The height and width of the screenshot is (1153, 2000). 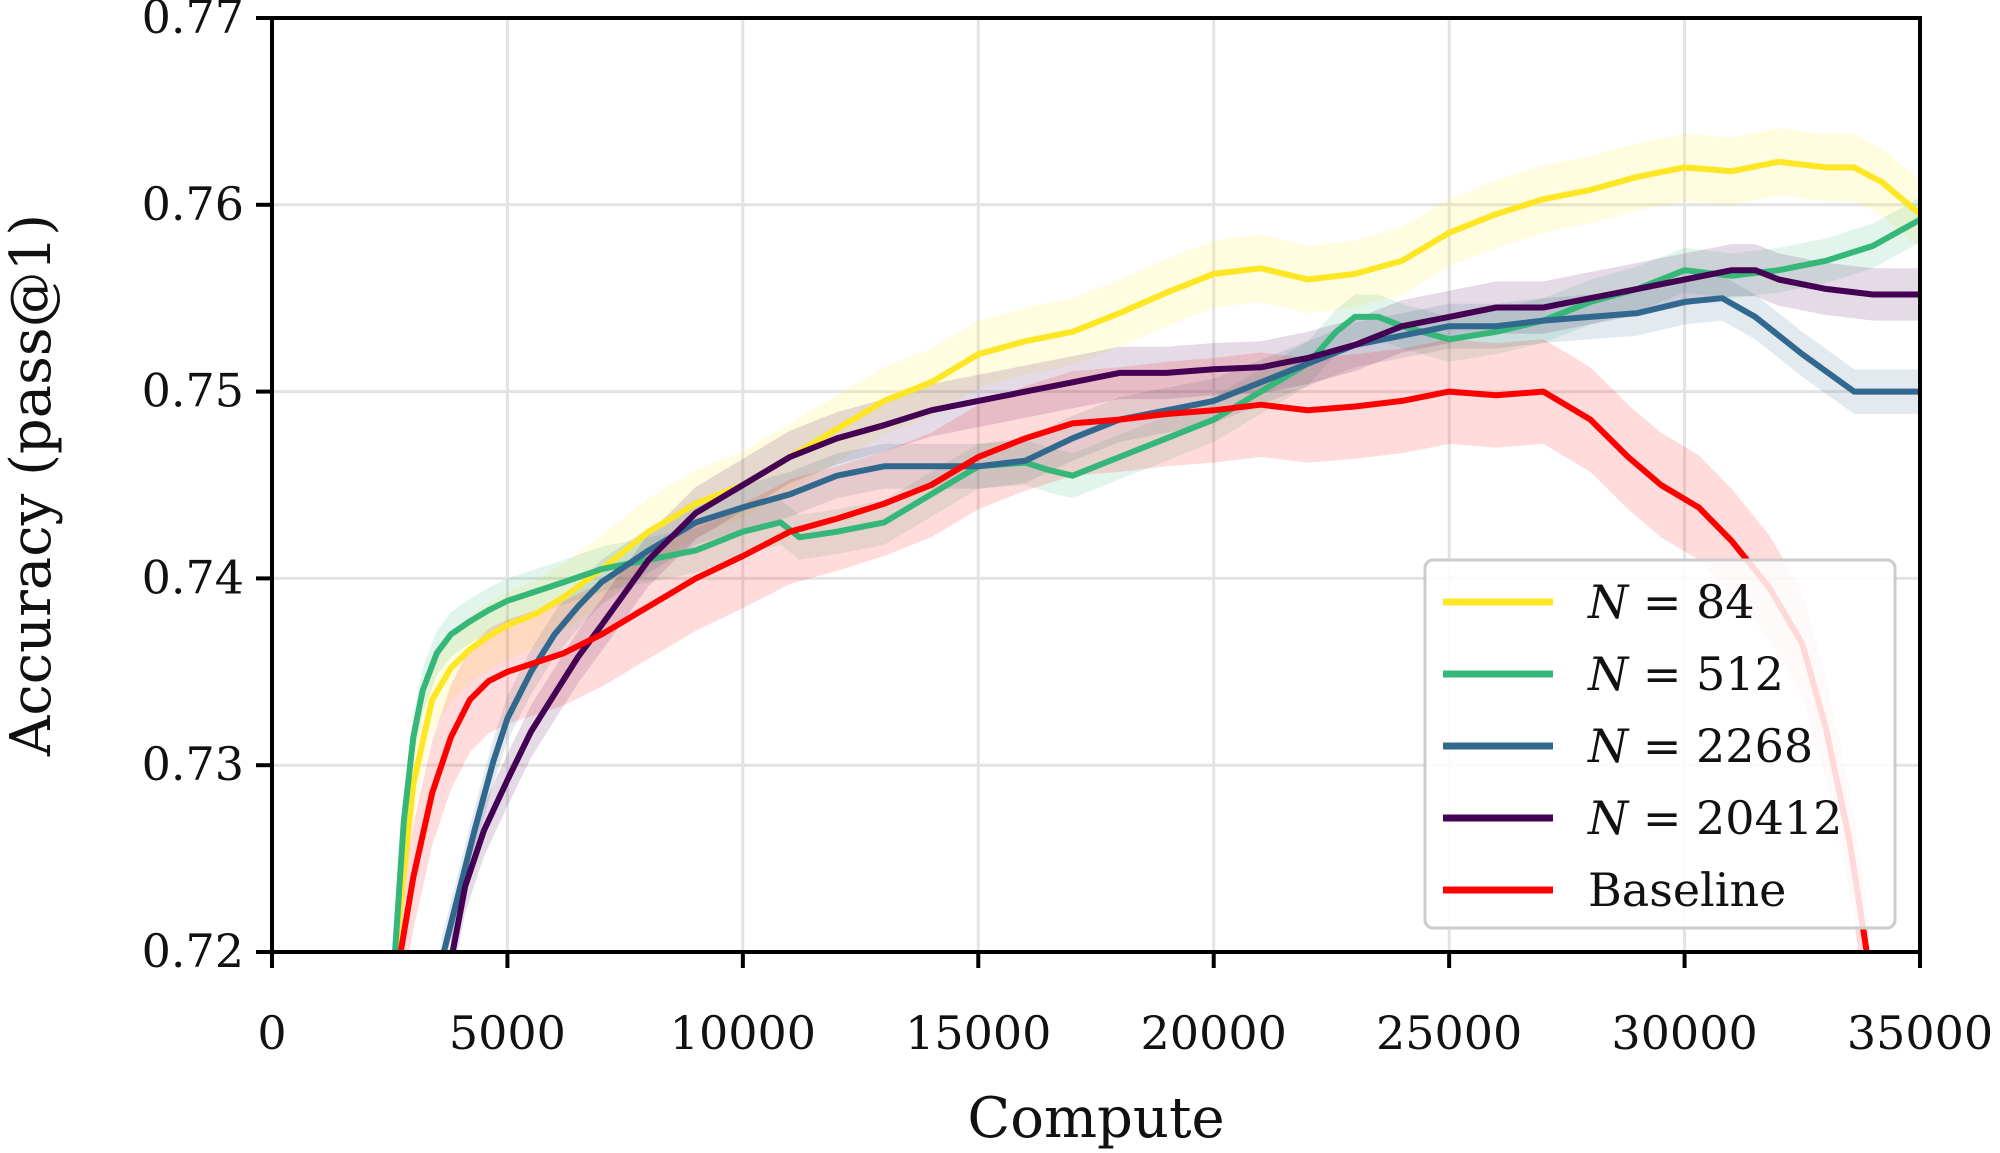 I want to click on legend-label-n-2268: N = 2268, so click(x=1700, y=746).